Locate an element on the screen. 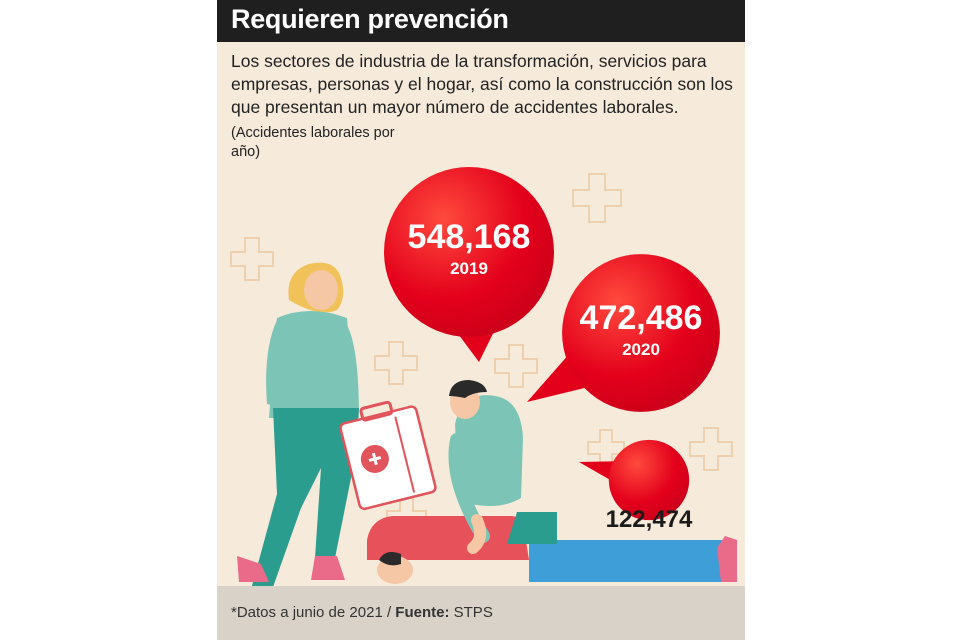  title-bar: Requieren prevención is located at coordinates (481, 21).